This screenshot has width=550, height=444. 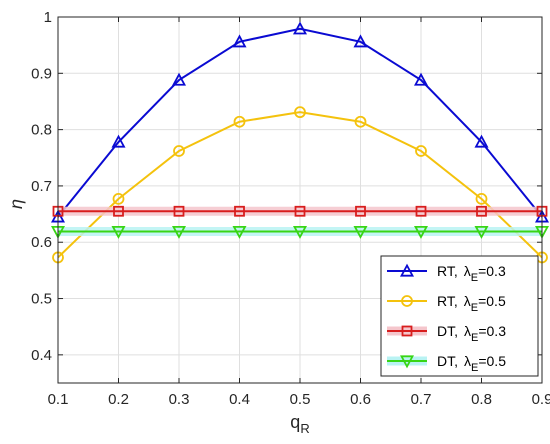 I want to click on y-tick-label-4: 0.8, so click(x=41, y=130).